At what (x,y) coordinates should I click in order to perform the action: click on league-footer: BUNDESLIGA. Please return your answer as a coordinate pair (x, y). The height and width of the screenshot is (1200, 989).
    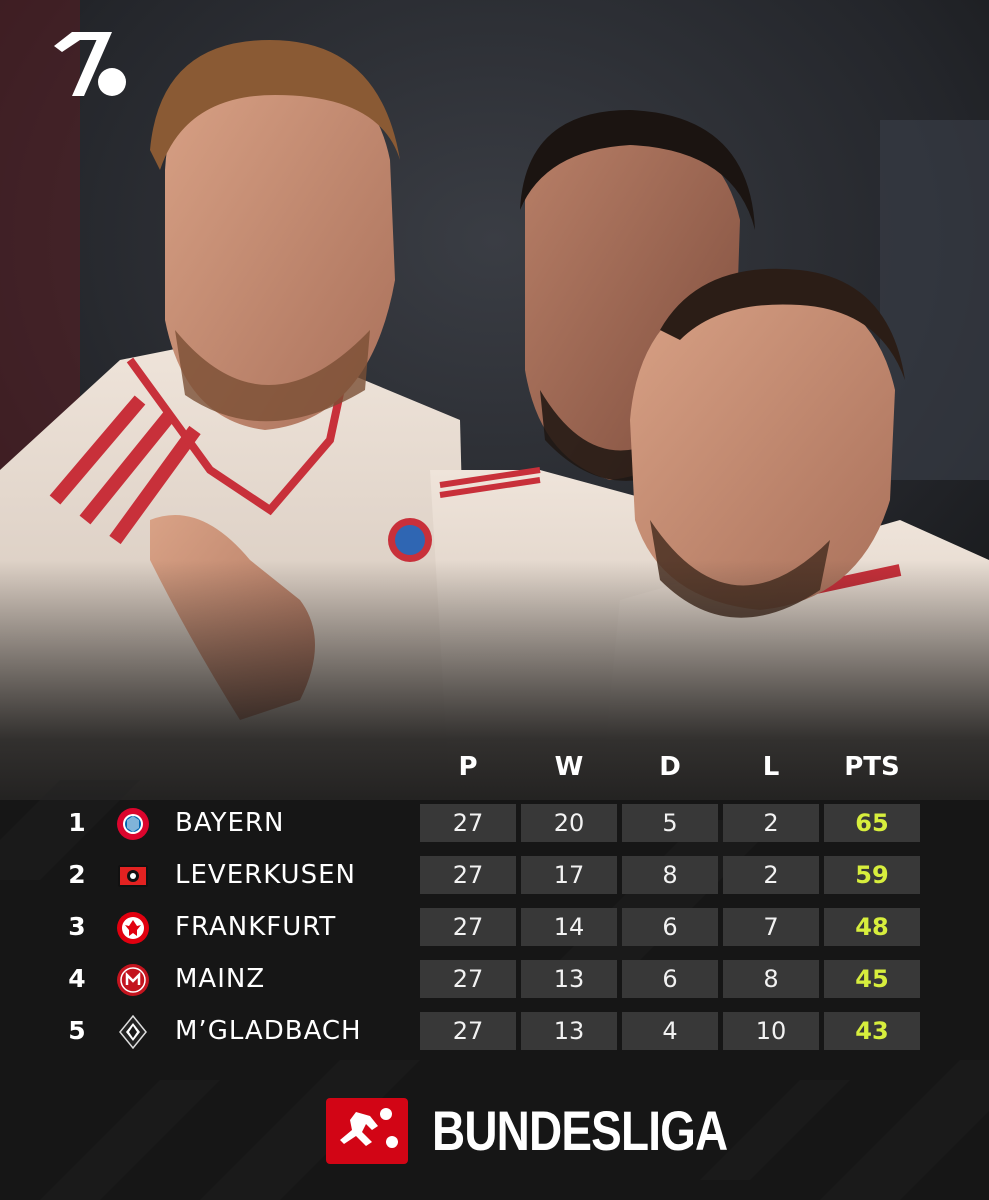
    Looking at the image, I should click on (494, 1131).